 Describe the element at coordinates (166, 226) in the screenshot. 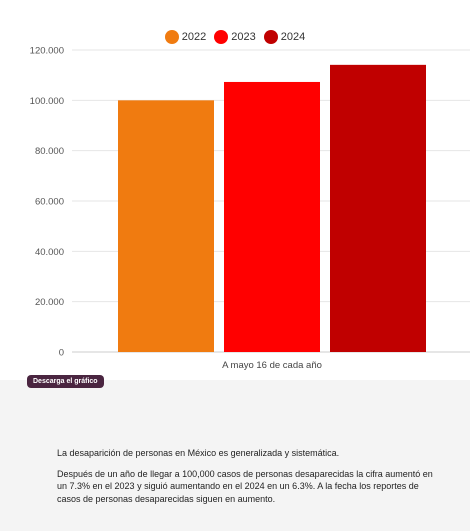

I see `bar-2022` at that location.